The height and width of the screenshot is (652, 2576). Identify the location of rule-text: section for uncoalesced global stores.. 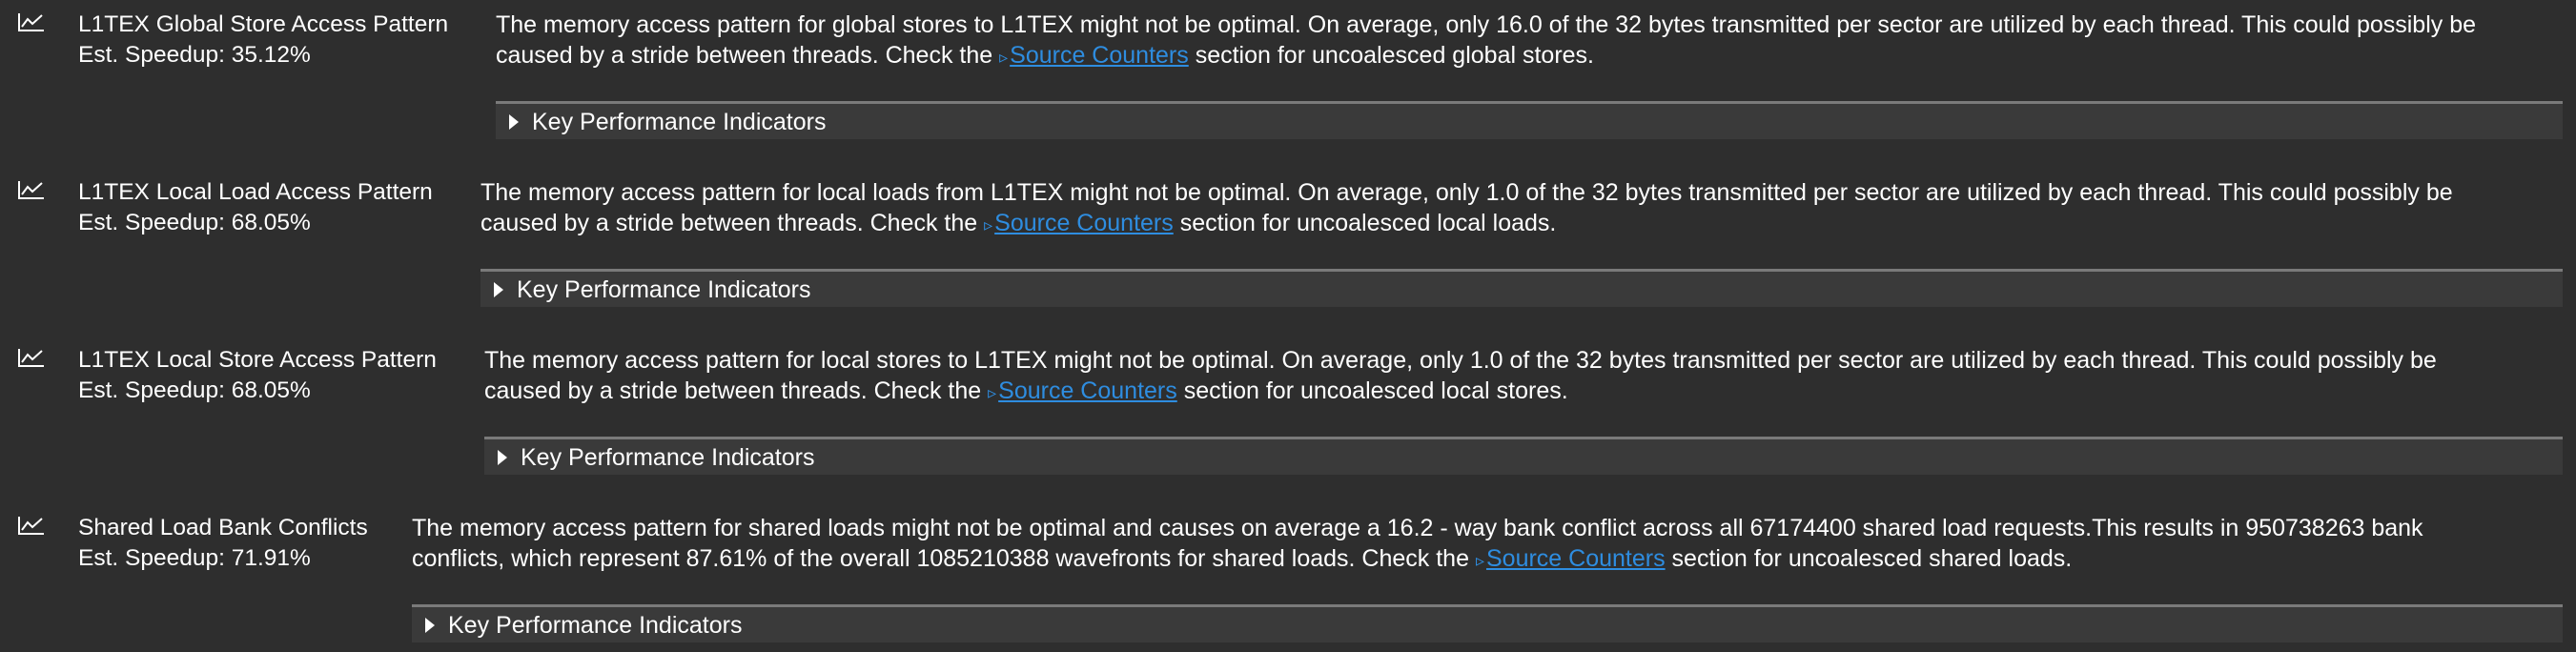
(1392, 55).